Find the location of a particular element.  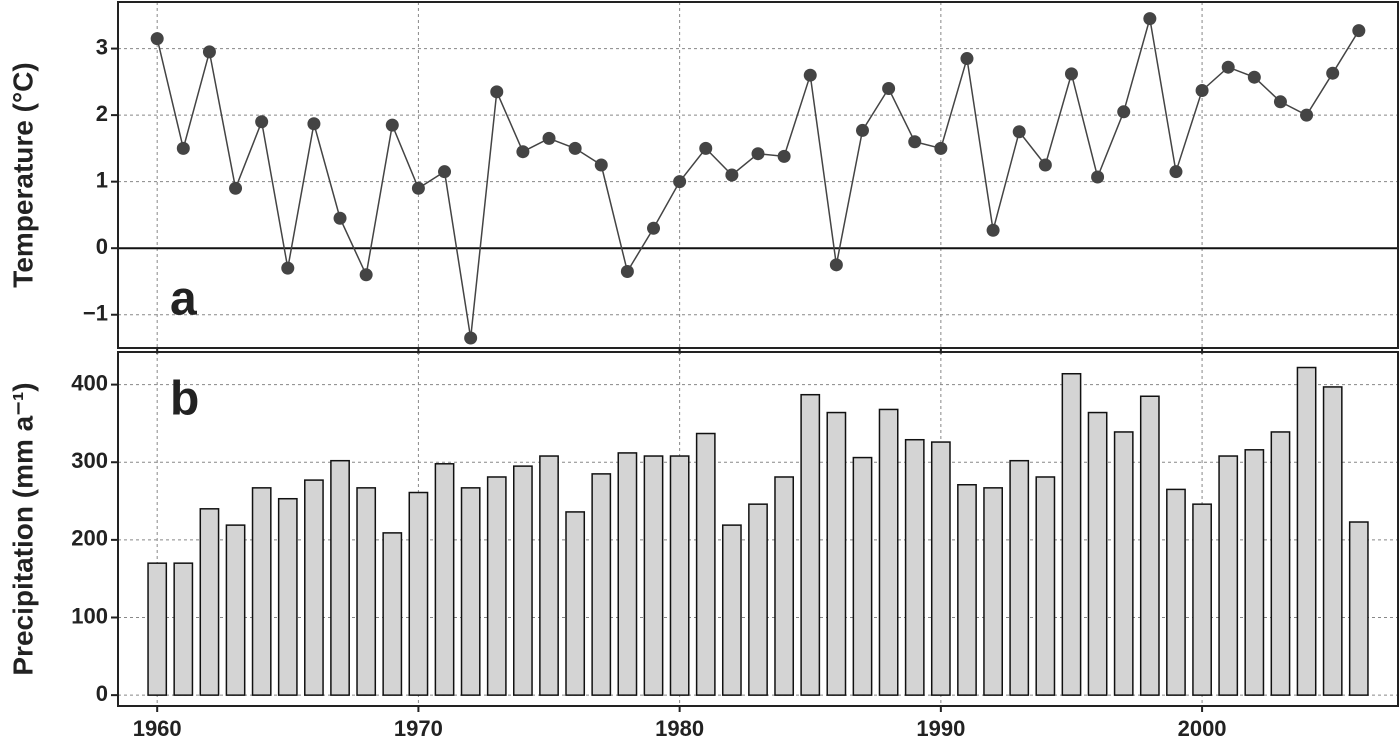

y-tick-label: 3 is located at coordinates (102, 46).